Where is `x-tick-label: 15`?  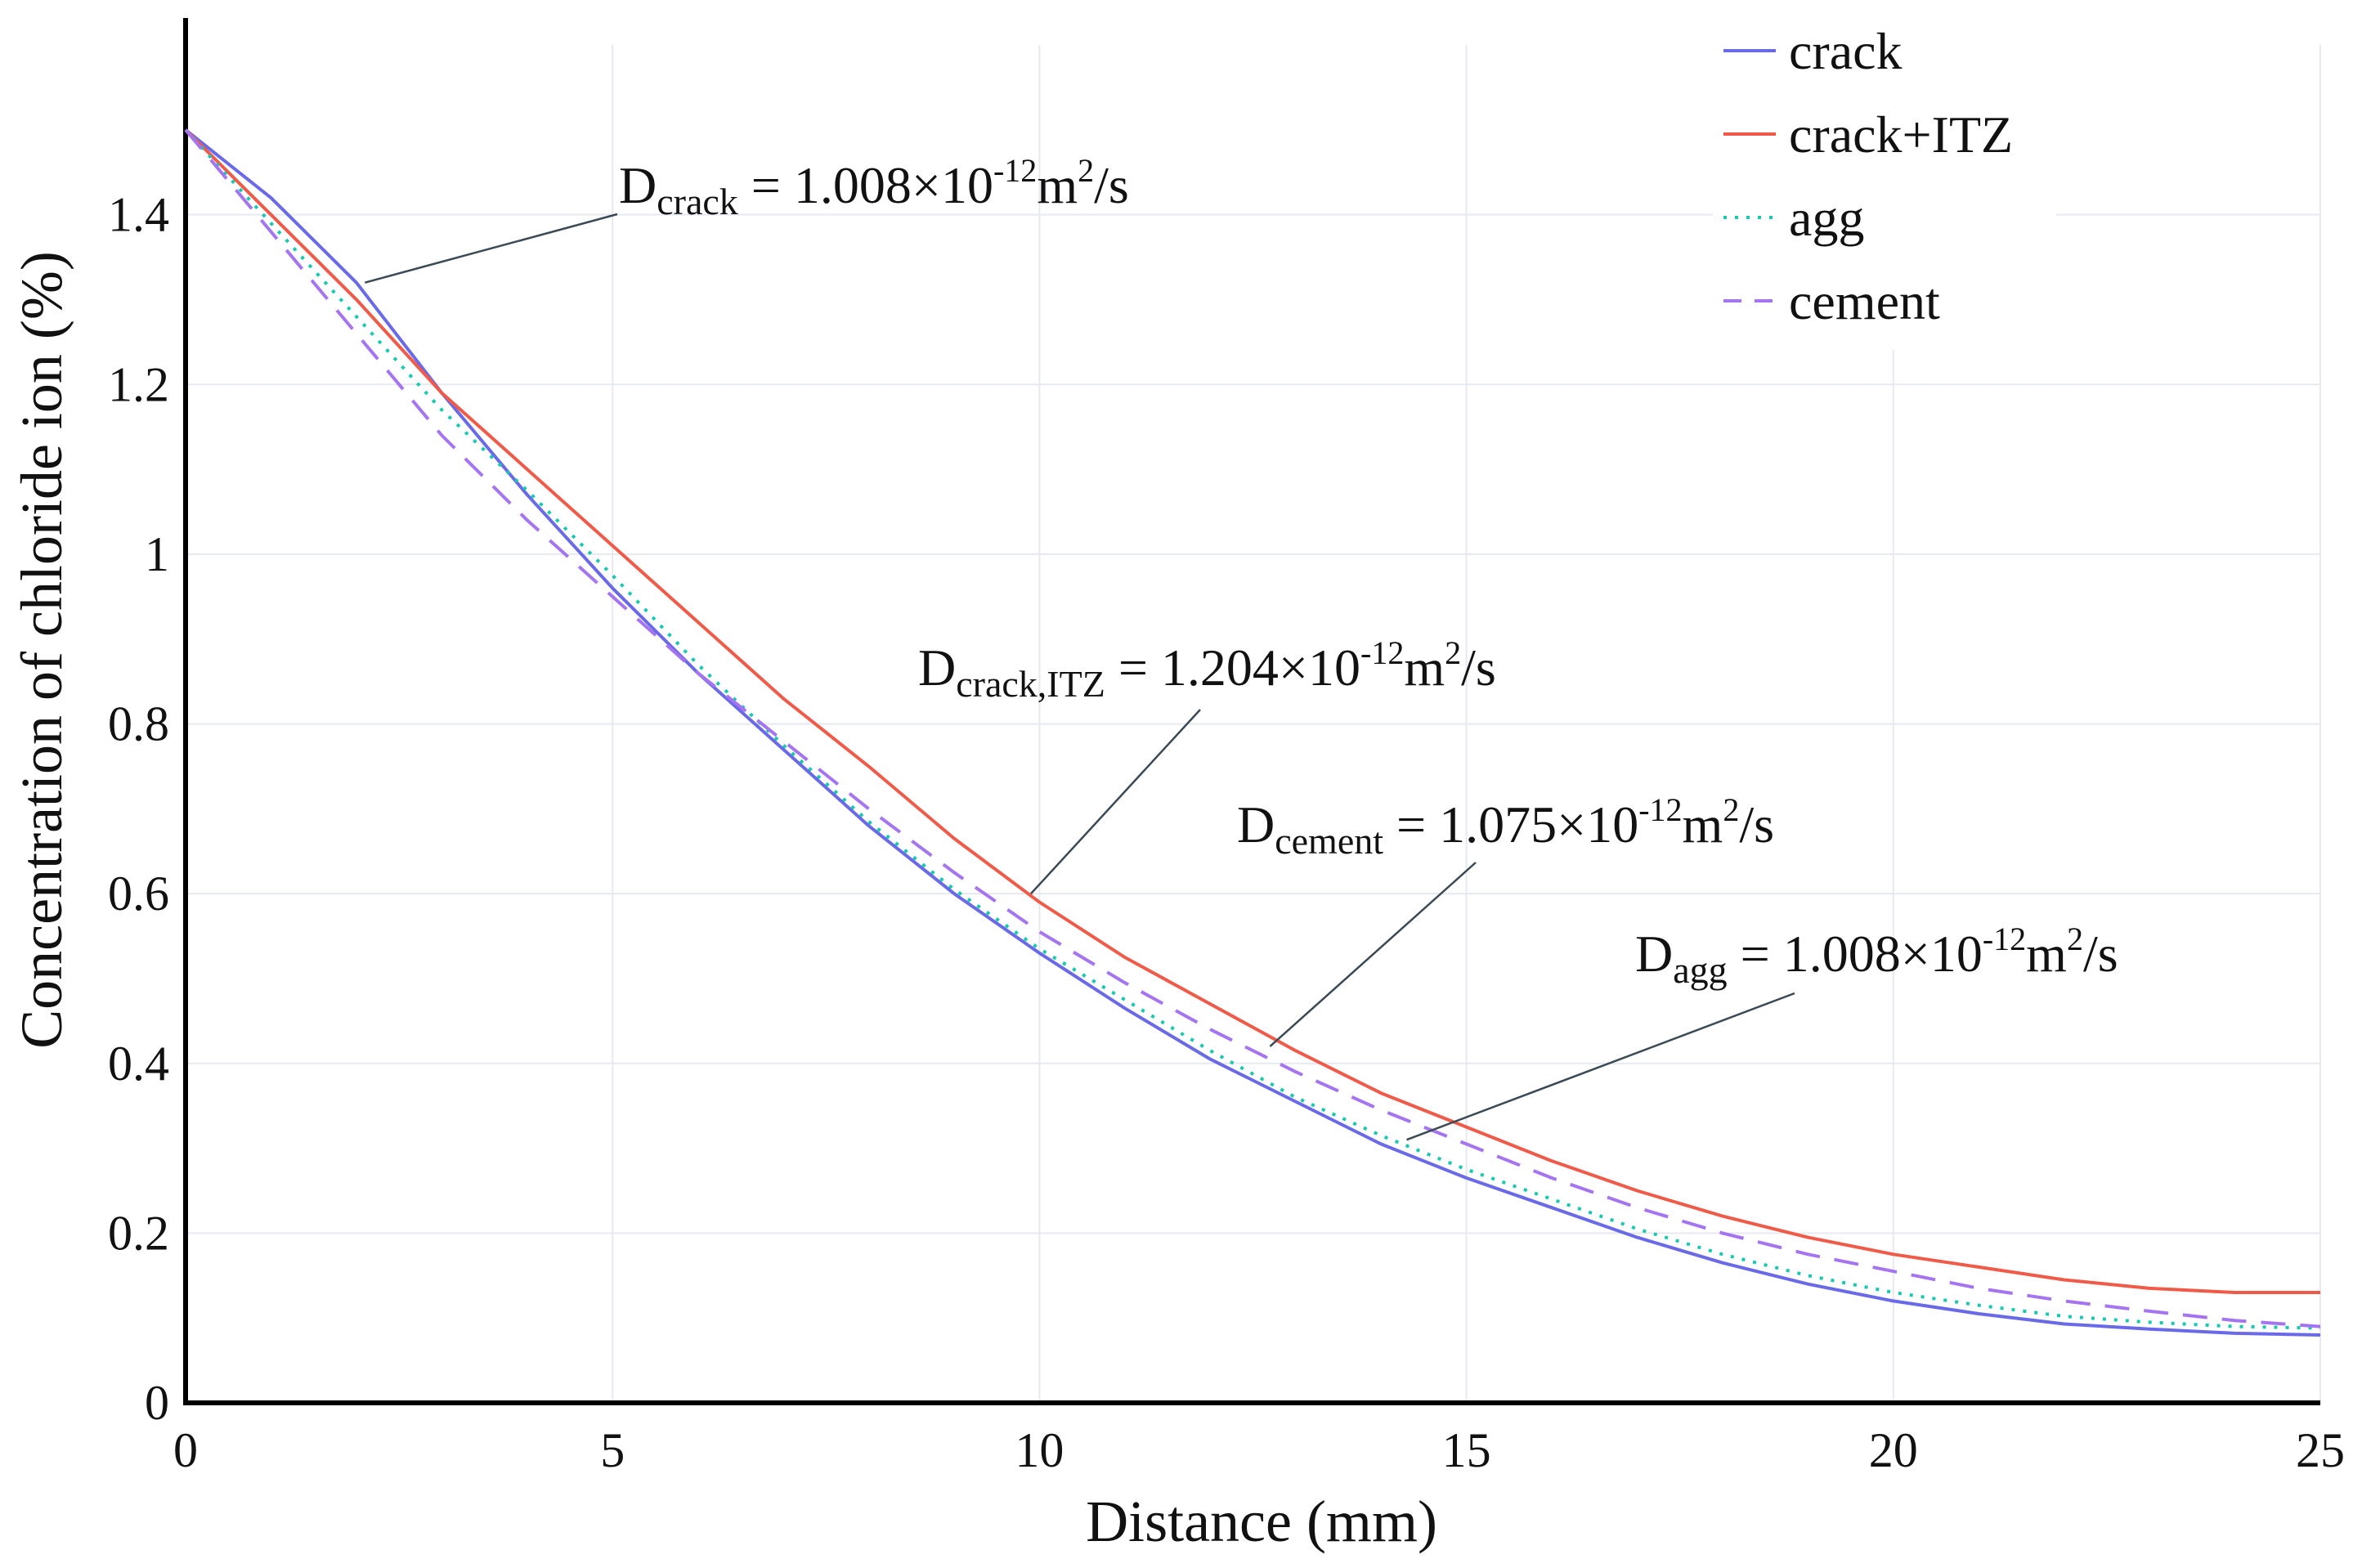 x-tick-label: 15 is located at coordinates (1466, 1450).